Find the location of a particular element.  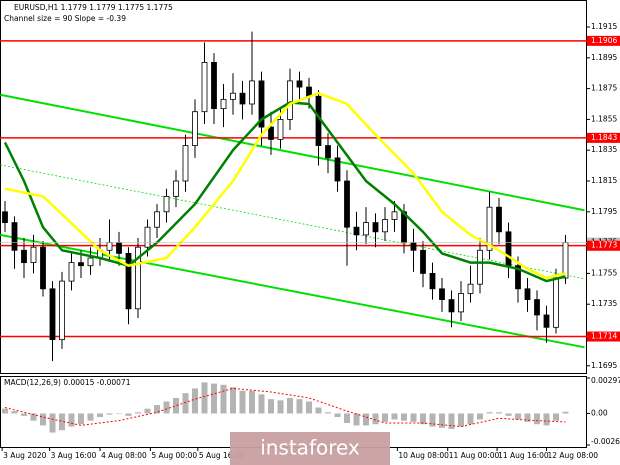

level-label: 1.1773 is located at coordinates (604, 245).